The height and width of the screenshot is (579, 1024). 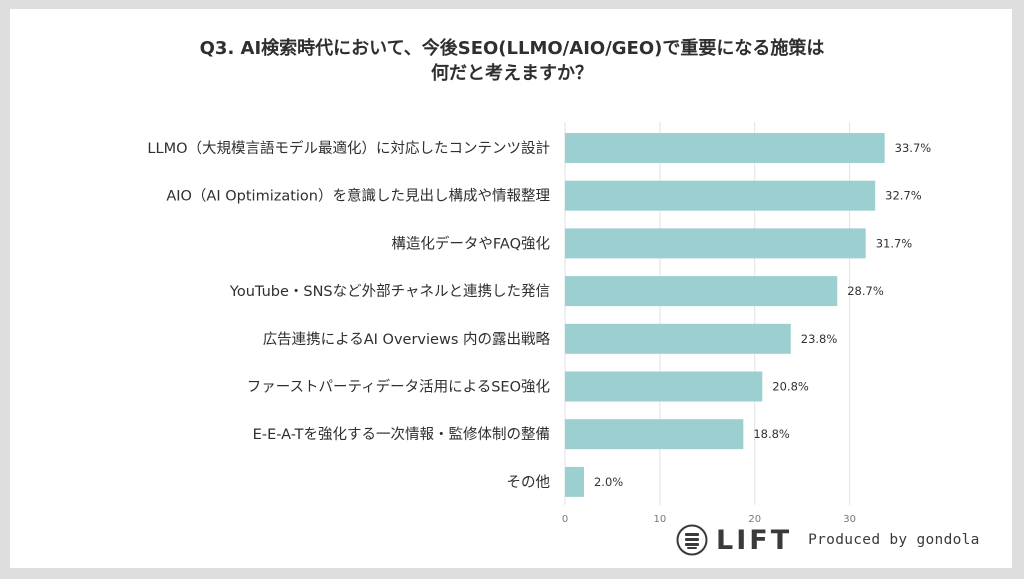 I want to click on category-label: 広告連携によるAI Overviews 内の露出戦略, so click(x=407, y=339).